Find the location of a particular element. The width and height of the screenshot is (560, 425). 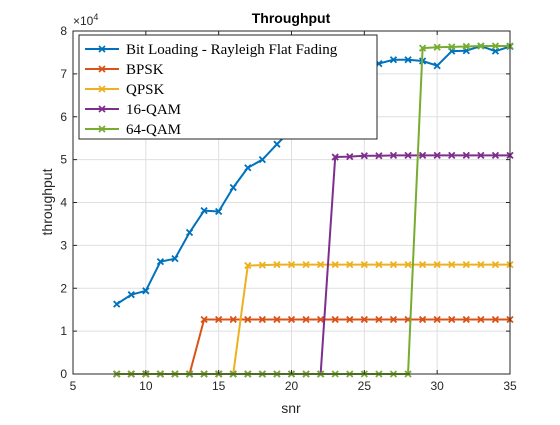

legend-item-bit-loading-rayleigh-flat-fading: Bit Loading - Rayleigh Flat Fading is located at coordinates (211, 50).